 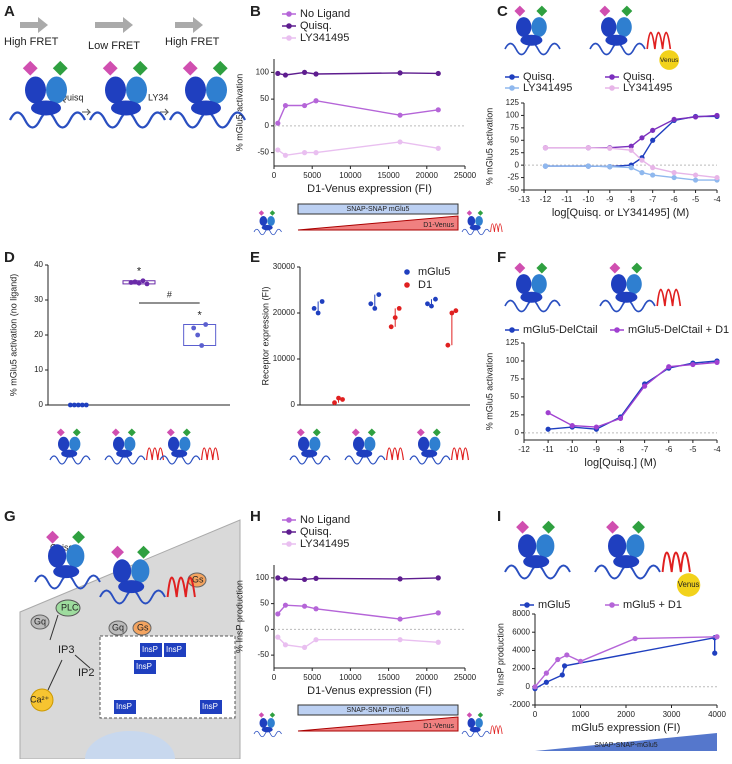 What do you see at coordinates (284, 358) in the screenshot?
I see `y-tick-label: 10000` at bounding box center [284, 358].